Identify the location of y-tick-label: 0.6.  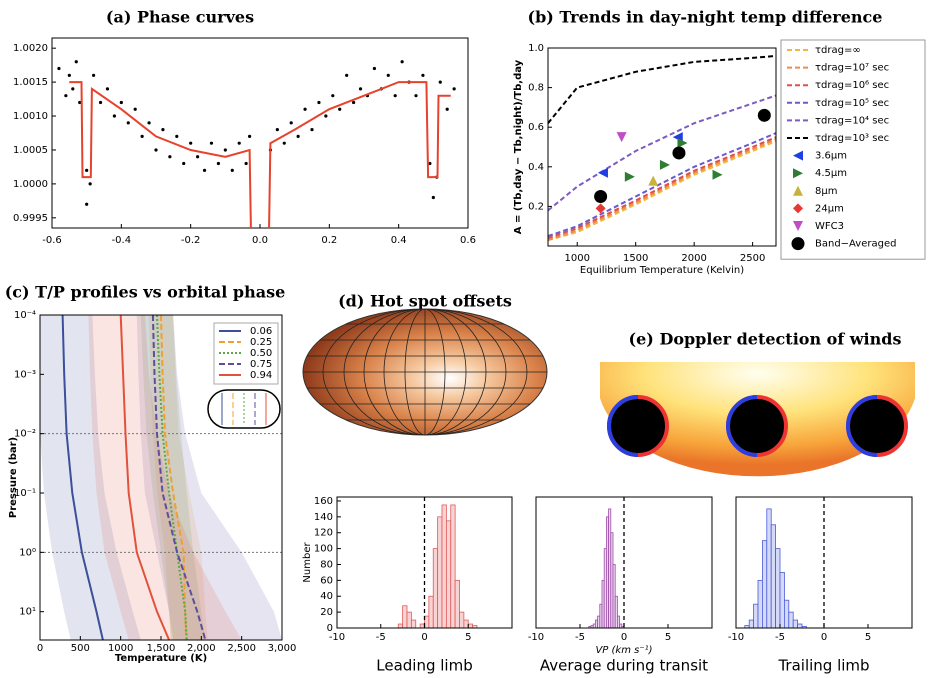
(536, 127).